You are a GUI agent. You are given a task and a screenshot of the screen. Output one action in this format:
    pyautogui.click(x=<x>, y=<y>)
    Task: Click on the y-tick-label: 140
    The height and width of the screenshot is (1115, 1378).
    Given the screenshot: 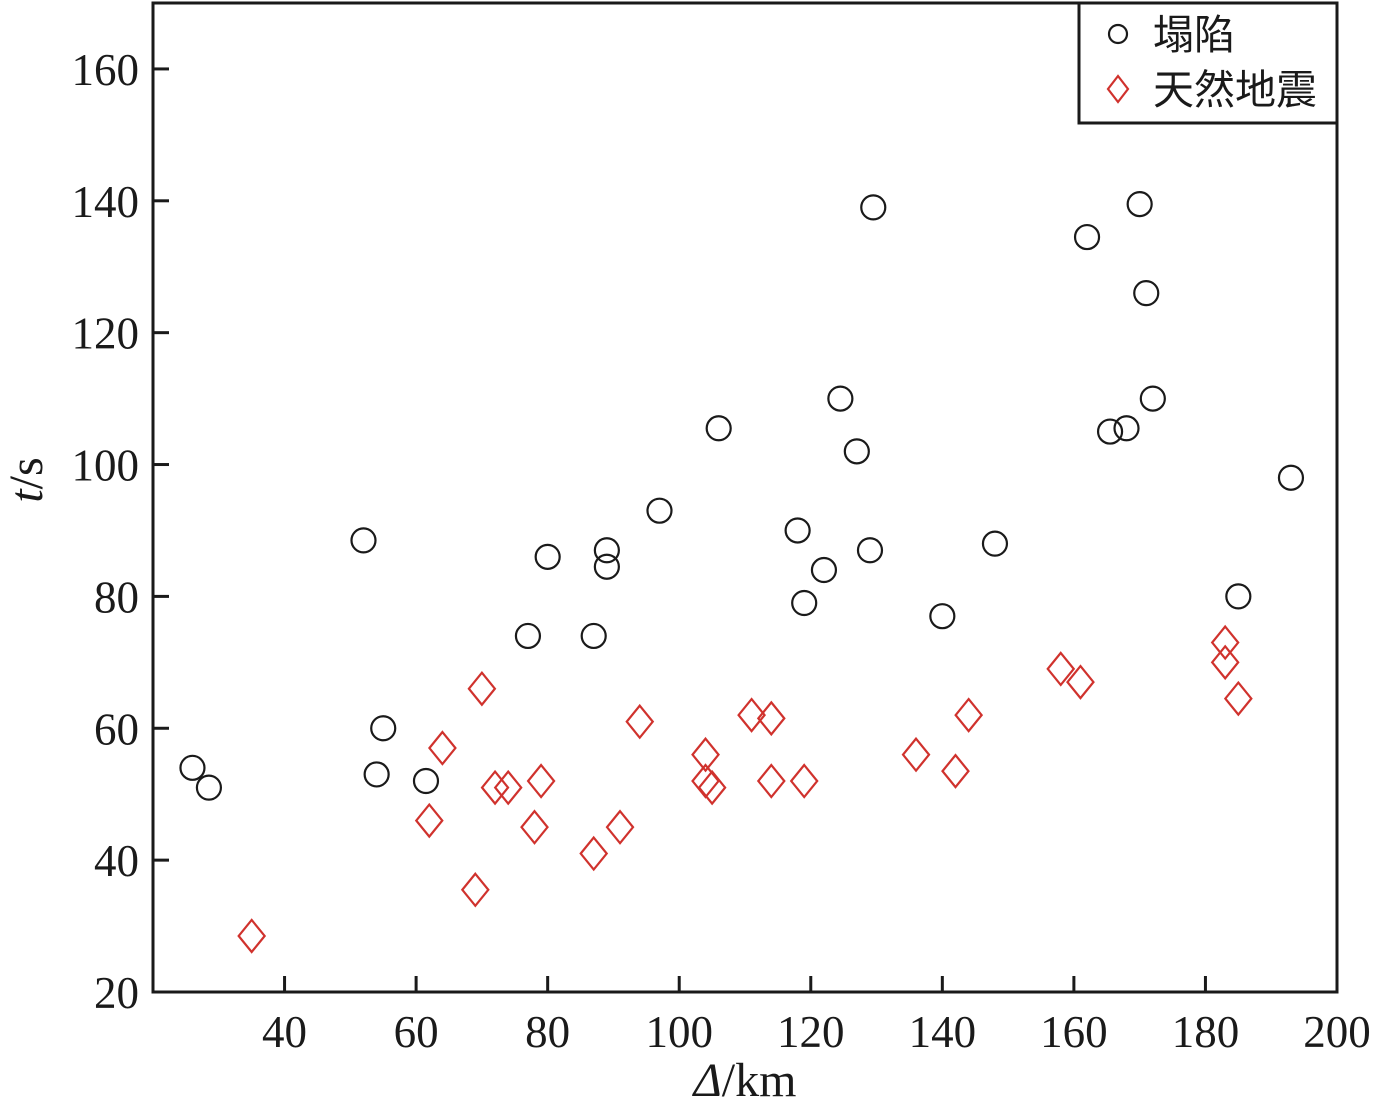 What is the action you would take?
    pyautogui.click(x=106, y=202)
    